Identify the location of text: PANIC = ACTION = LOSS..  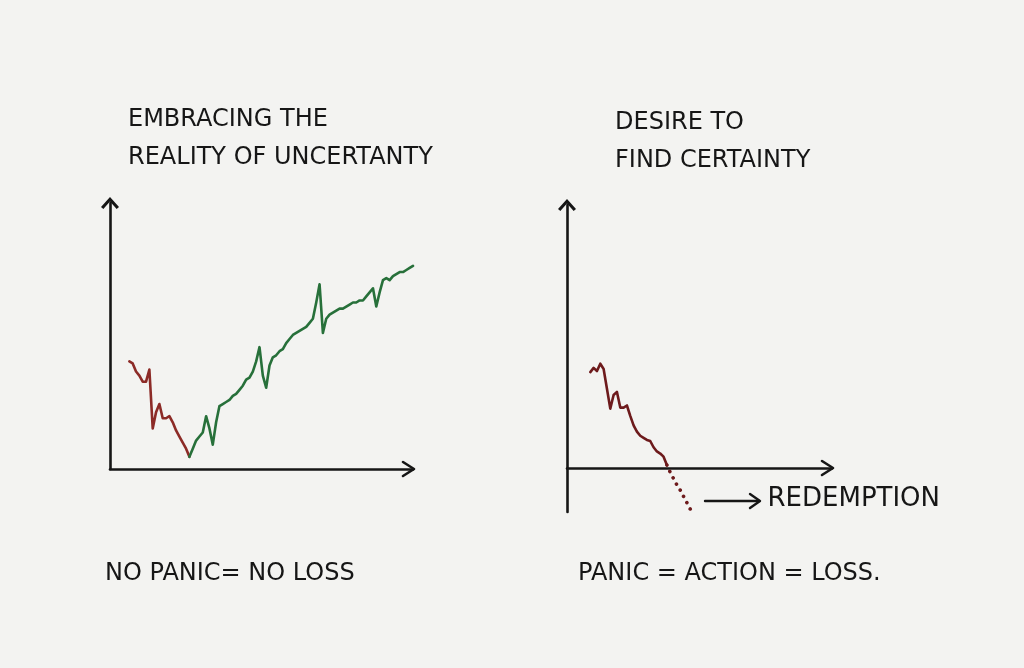
(729, 572).